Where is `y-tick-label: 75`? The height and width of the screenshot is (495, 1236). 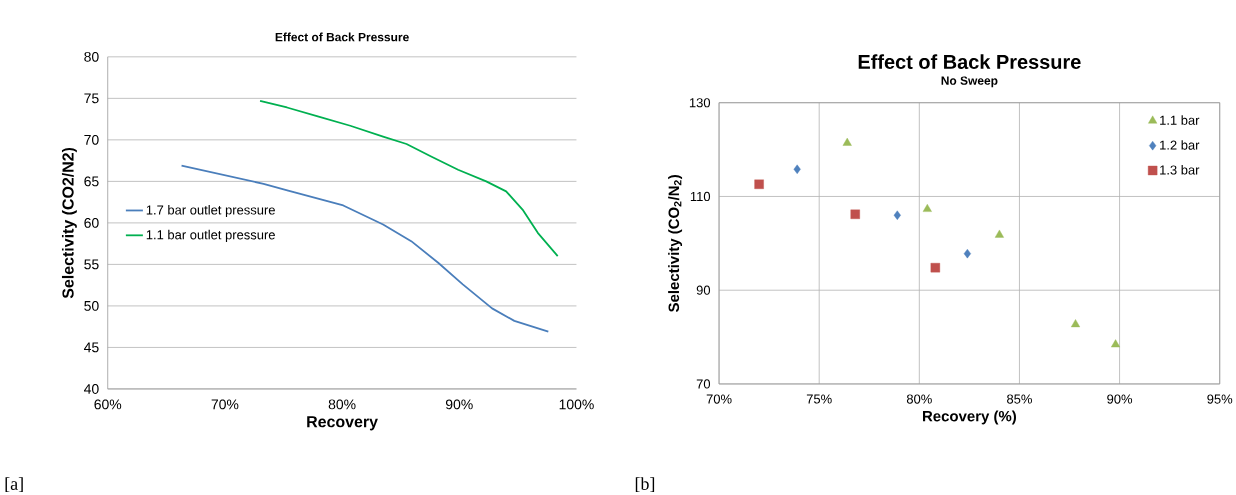 y-tick-label: 75 is located at coordinates (91, 98).